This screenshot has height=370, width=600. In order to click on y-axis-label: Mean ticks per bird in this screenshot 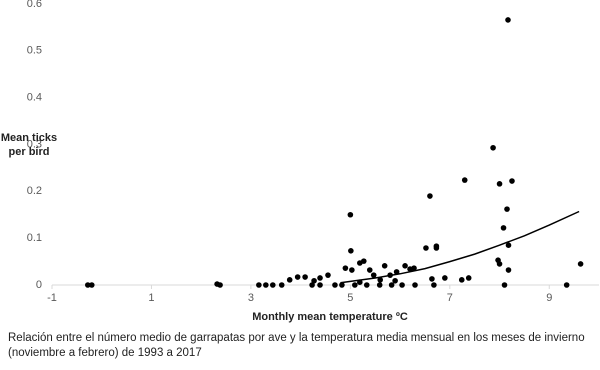, I will do `click(29, 145)`.